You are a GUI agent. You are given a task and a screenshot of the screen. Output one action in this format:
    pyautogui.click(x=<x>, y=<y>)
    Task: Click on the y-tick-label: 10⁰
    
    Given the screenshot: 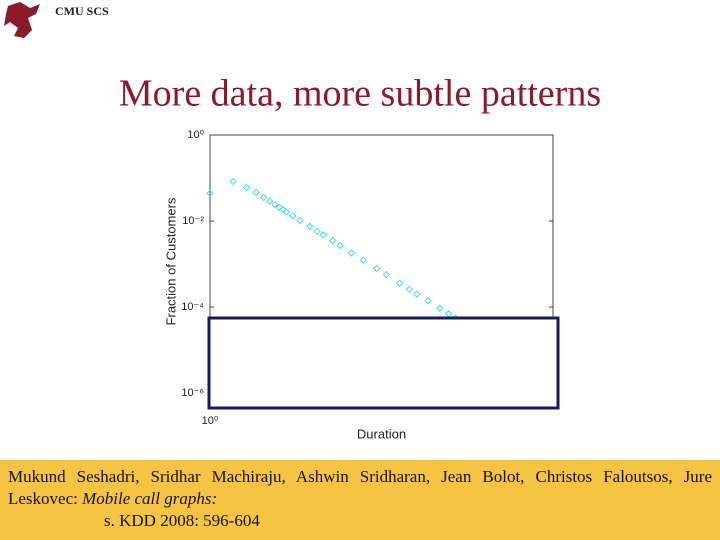 What is the action you would take?
    pyautogui.click(x=195, y=135)
    